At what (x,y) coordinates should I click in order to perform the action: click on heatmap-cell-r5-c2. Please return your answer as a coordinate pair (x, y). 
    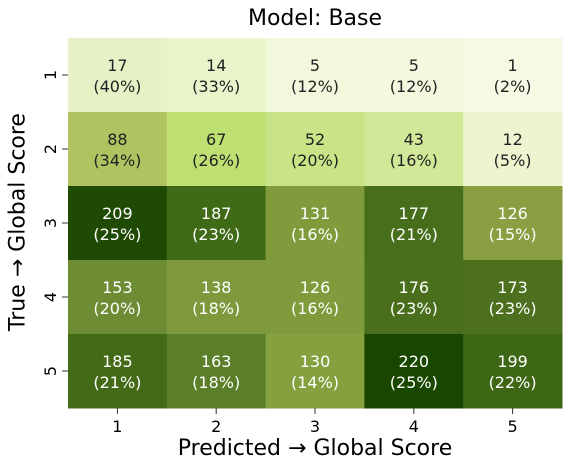
    Looking at the image, I should click on (216, 371).